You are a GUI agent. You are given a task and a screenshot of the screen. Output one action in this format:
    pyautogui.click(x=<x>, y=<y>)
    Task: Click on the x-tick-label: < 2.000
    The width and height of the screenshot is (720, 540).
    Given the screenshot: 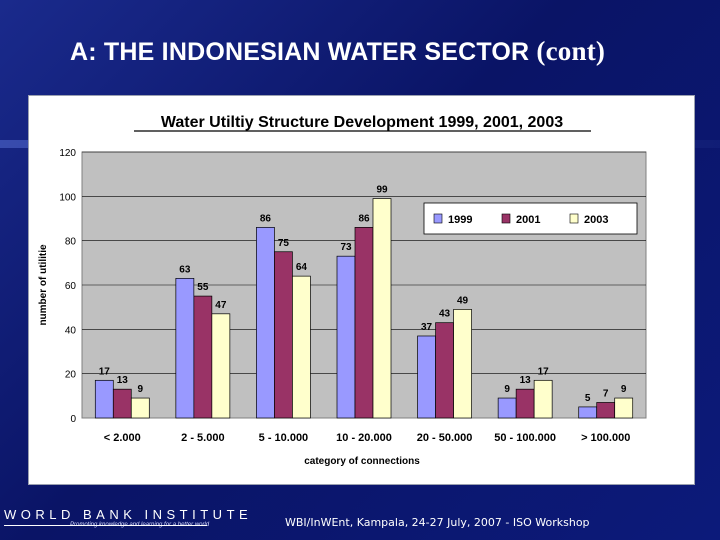 What is the action you would take?
    pyautogui.click(x=122, y=438)
    